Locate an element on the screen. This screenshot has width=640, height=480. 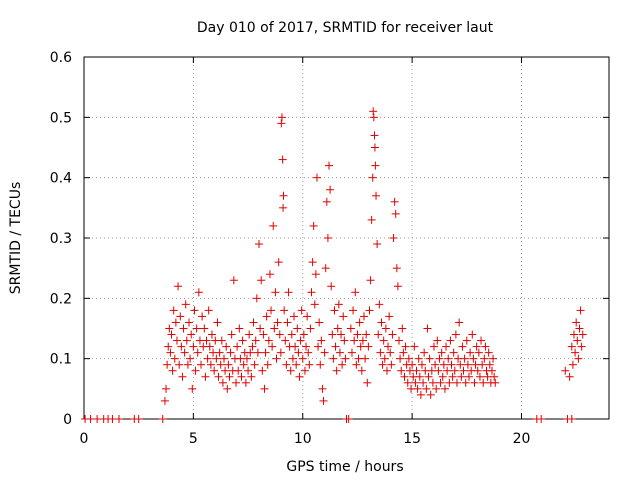
x-tick-label: 0 is located at coordinates (84, 439).